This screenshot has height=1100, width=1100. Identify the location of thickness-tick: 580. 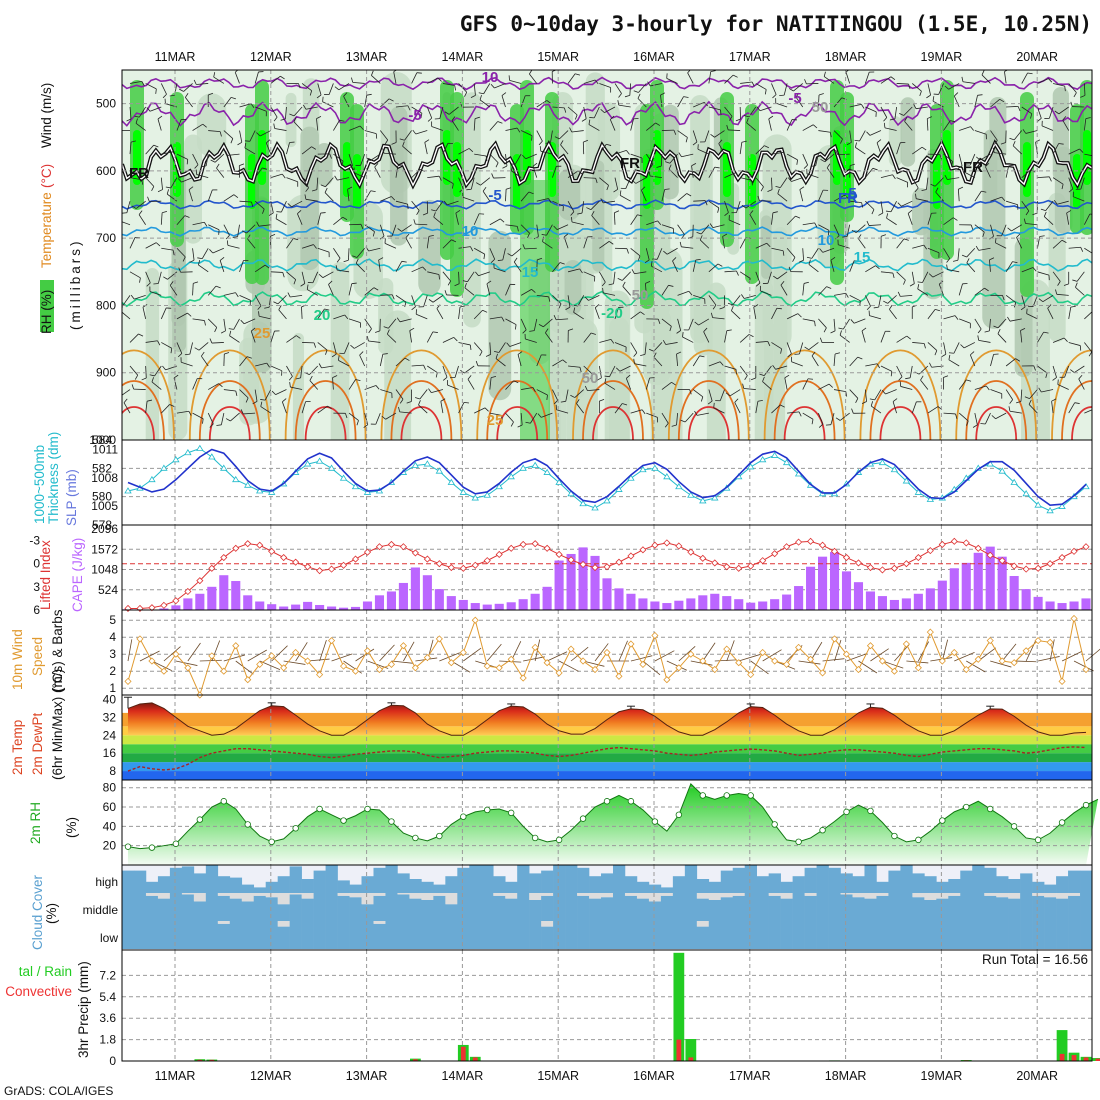
(102, 497).